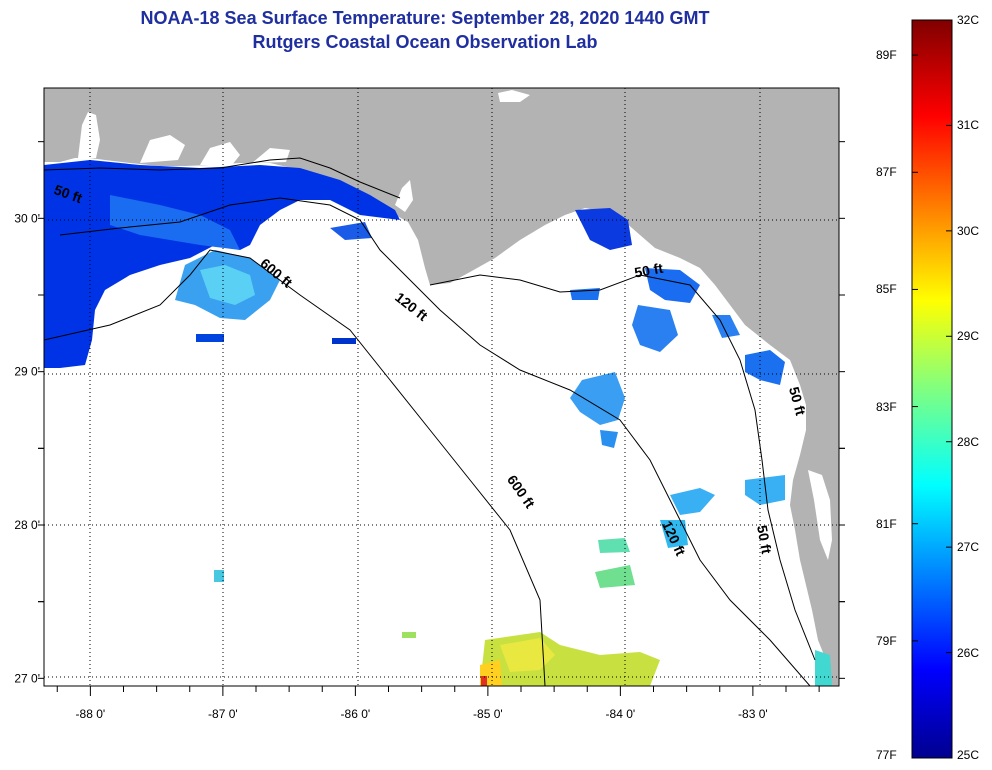 The height and width of the screenshot is (770, 992). I want to click on colorbar-celsius-label: 27C, so click(968, 547).